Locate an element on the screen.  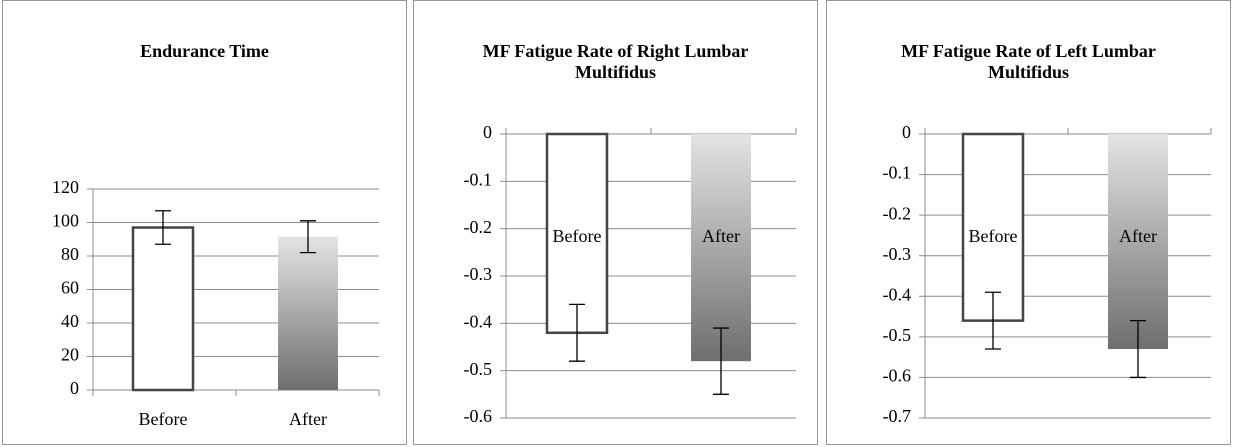
y-tick-label: 80 is located at coordinates (70, 254).